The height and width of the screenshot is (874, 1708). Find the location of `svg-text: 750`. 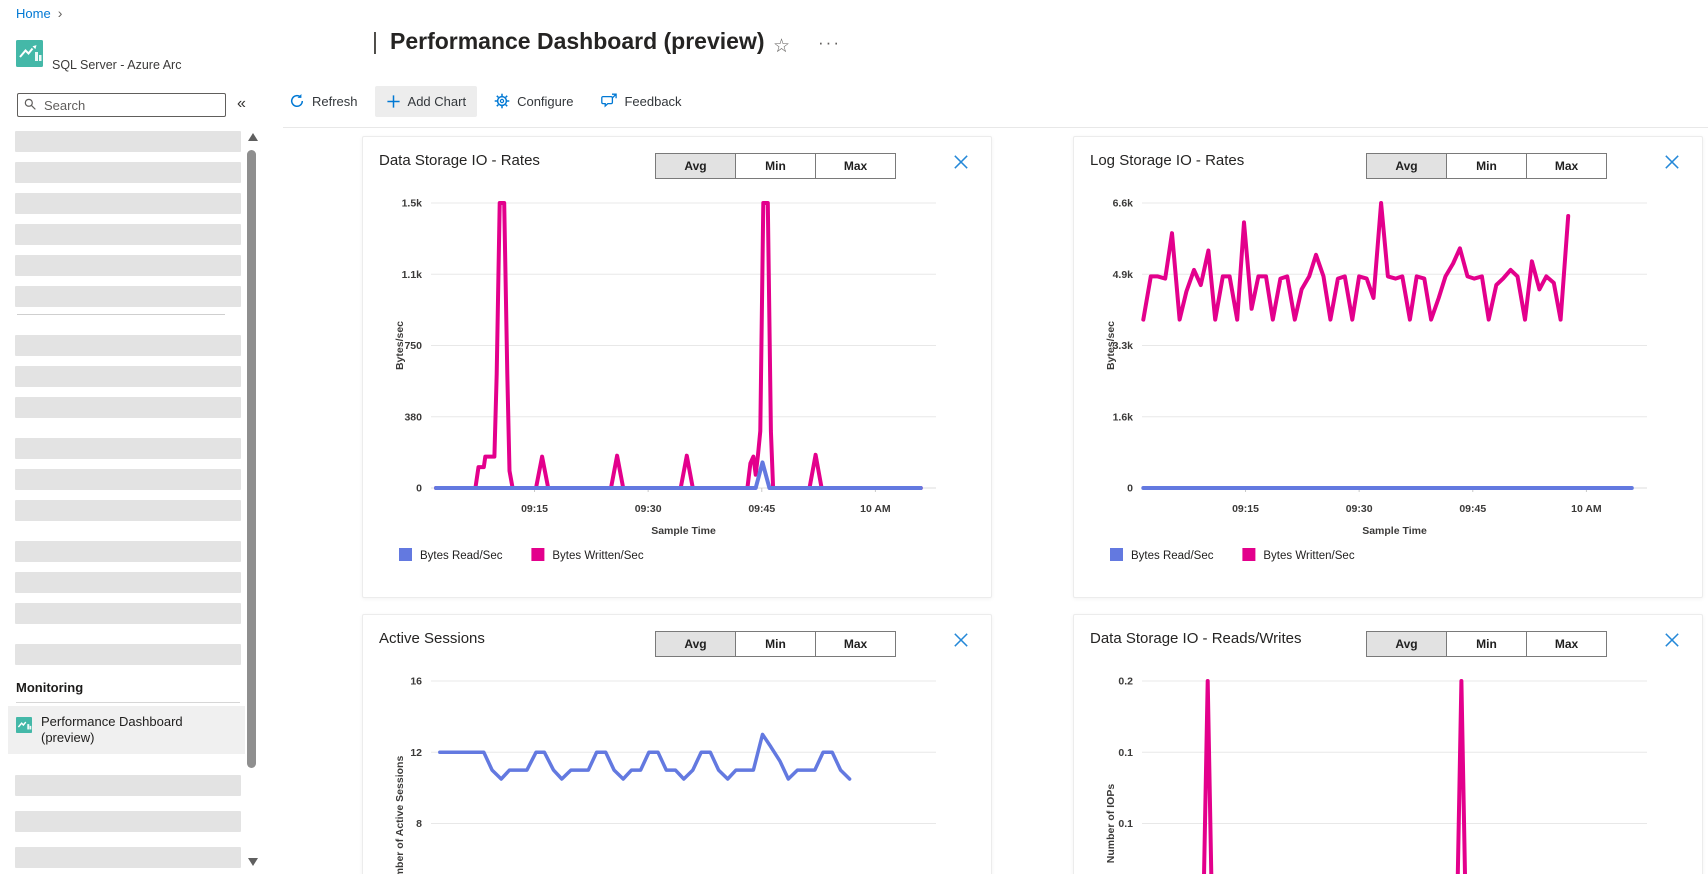

svg-text: 750 is located at coordinates (413, 346).